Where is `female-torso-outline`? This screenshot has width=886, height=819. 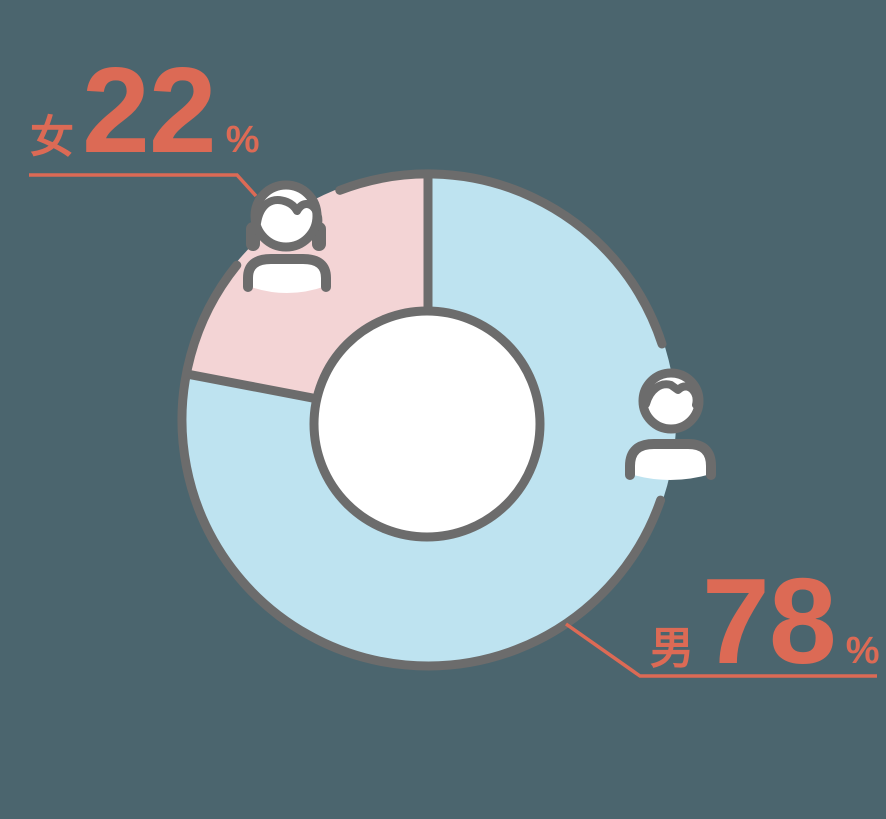
female-torso-outline is located at coordinates (287, 273).